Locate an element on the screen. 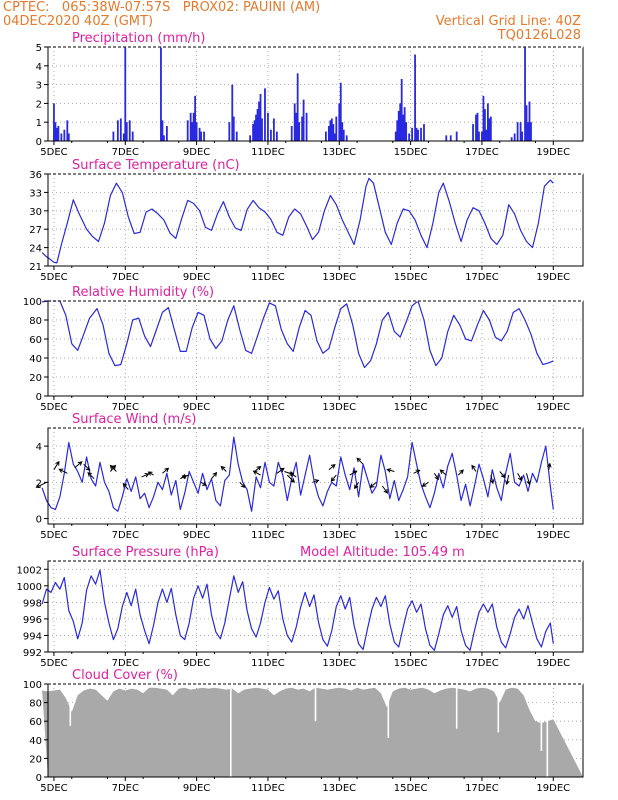 The height and width of the screenshot is (800, 618). y-tick-label: 1002 is located at coordinates (29, 570).